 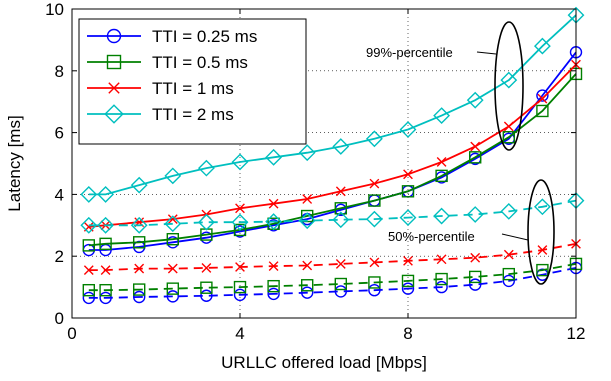 I want to click on y-tick-label: 10, so click(x=54, y=9).